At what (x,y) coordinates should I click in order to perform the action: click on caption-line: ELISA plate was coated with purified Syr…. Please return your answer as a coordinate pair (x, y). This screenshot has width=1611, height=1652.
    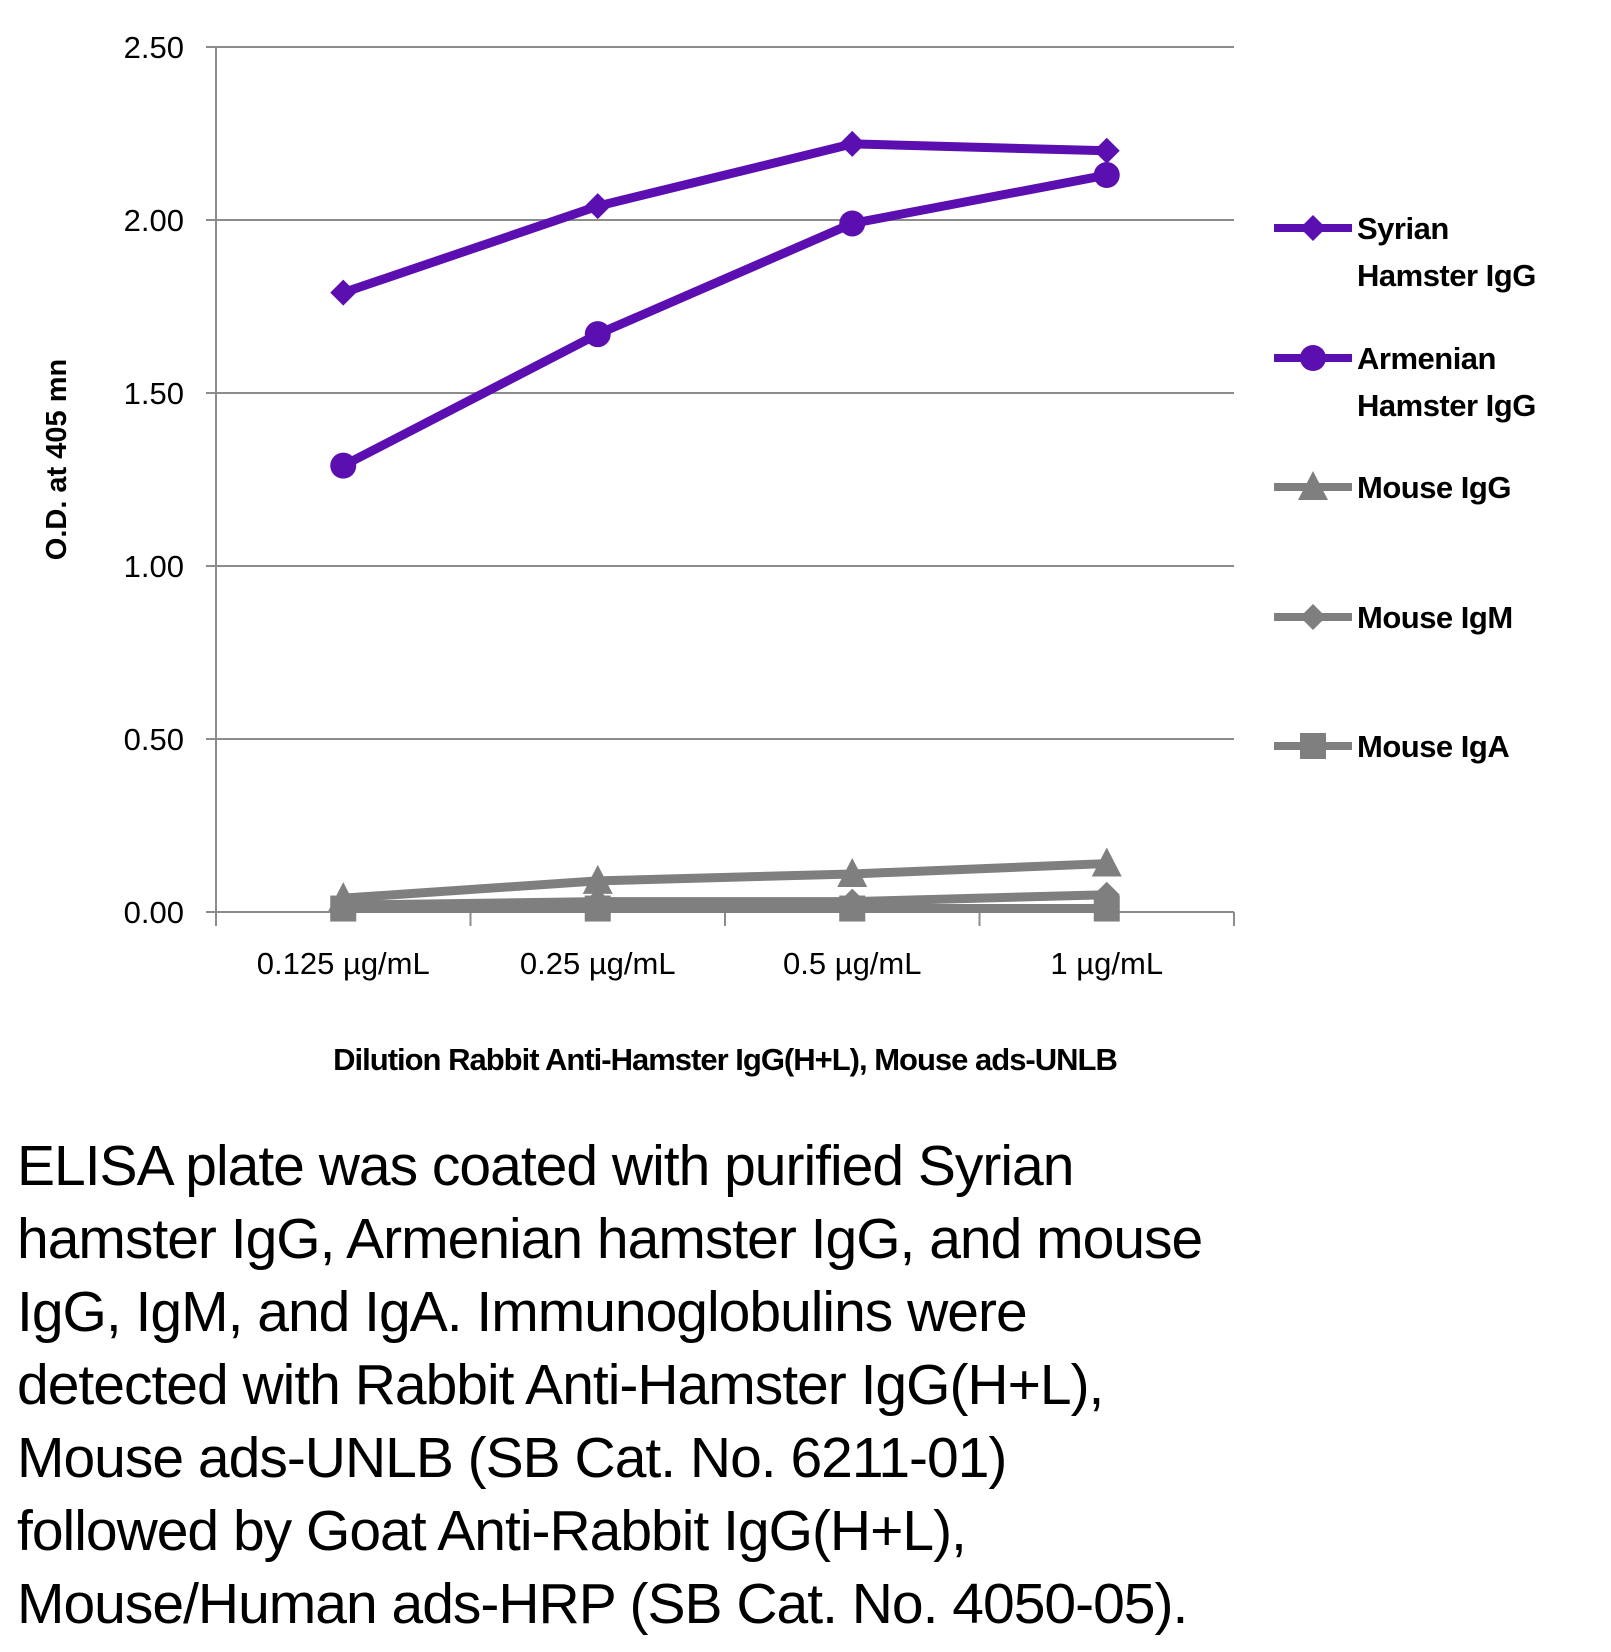
    Looking at the image, I should click on (545, 1166).